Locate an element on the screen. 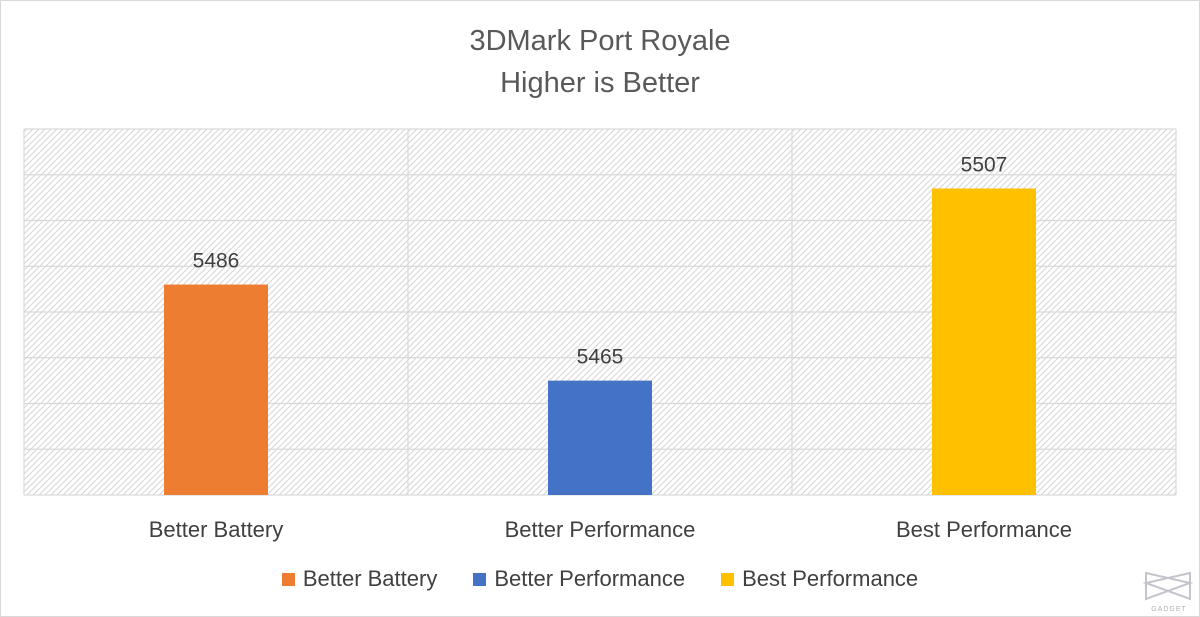 This screenshot has width=1200, height=617. legend-item-better-battery: Better Battery is located at coordinates (359, 579).